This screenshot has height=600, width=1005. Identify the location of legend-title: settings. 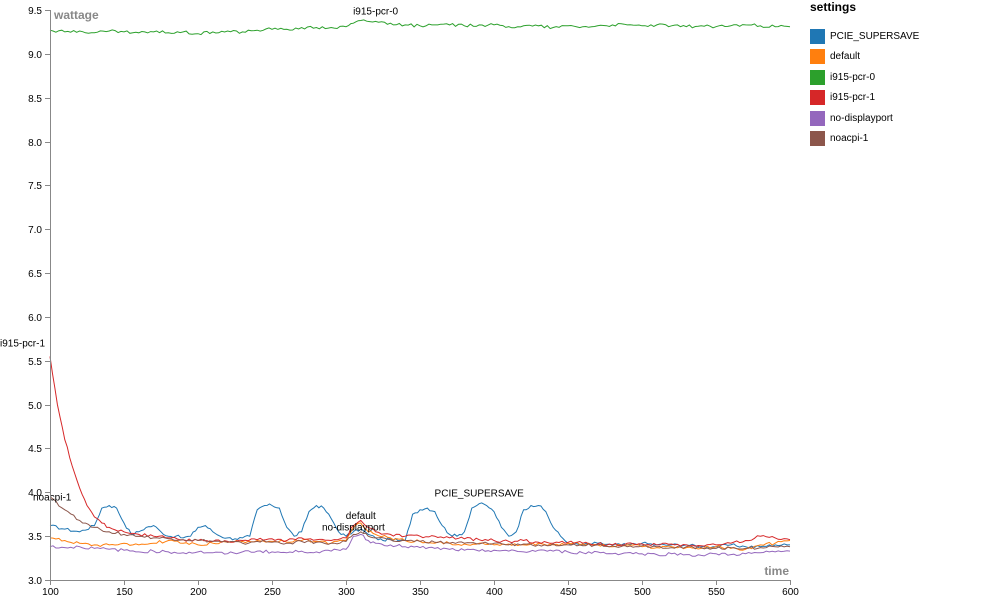
(833, 7).